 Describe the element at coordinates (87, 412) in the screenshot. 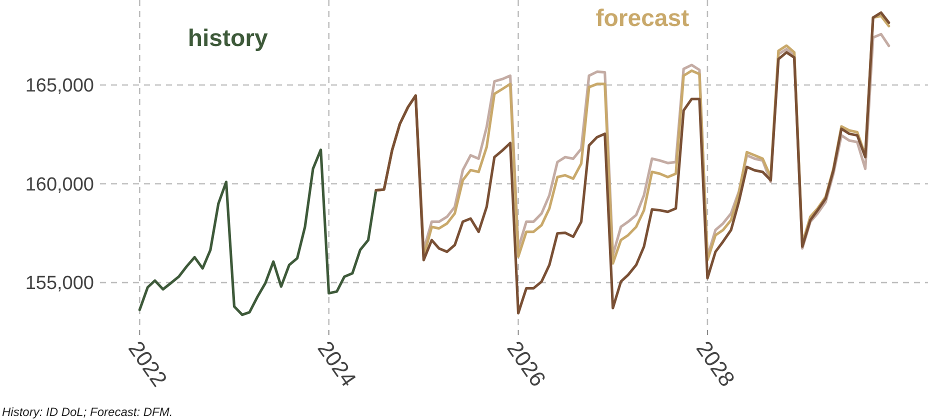

I see `text: History: ID DoL; Forecast: DFM.` at that location.